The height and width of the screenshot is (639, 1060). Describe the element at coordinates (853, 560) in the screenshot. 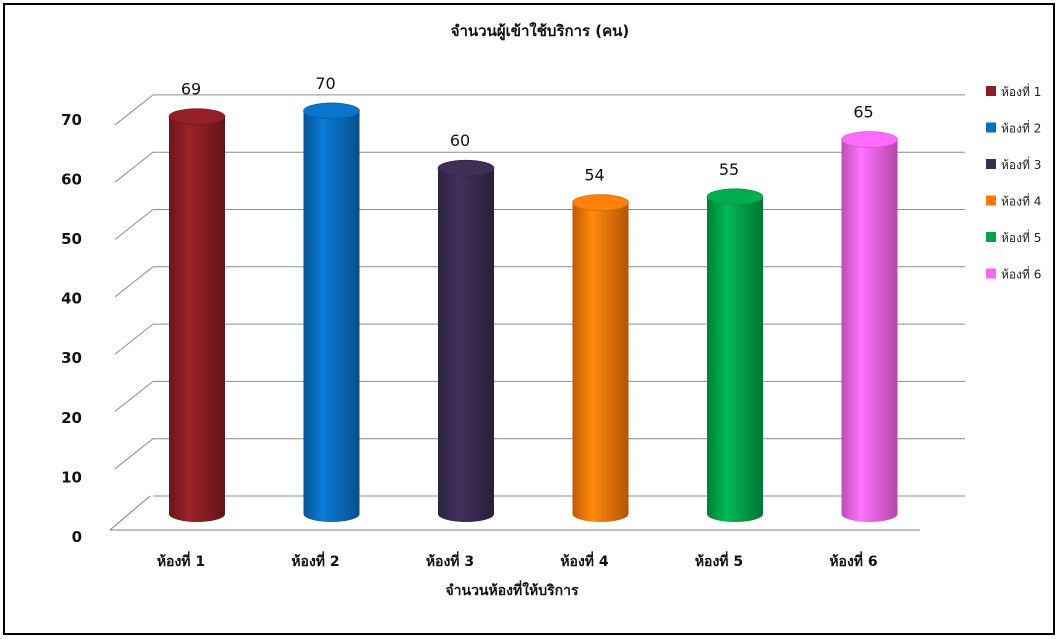

I see `x-tick-label: ห้องที่ 6` at that location.